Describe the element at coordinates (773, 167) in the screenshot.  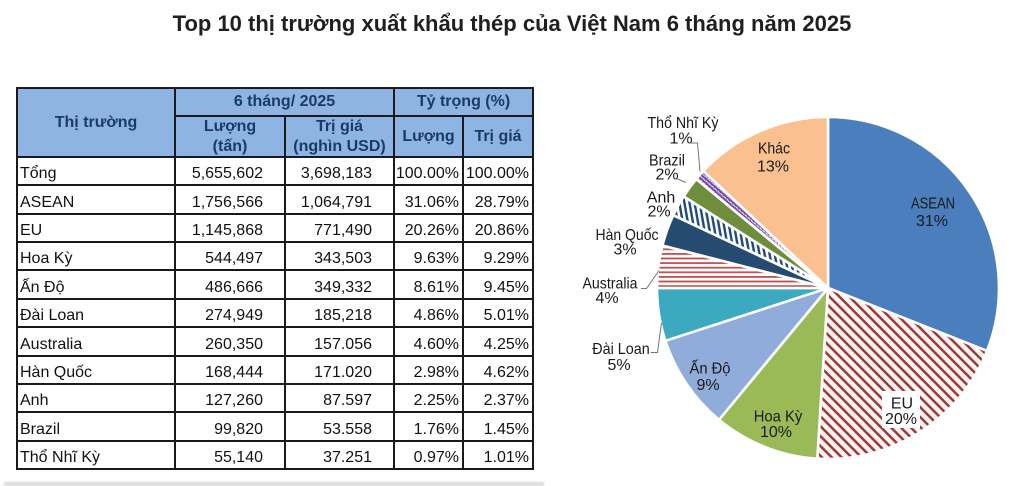
I see `svg-text: 13%` at that location.